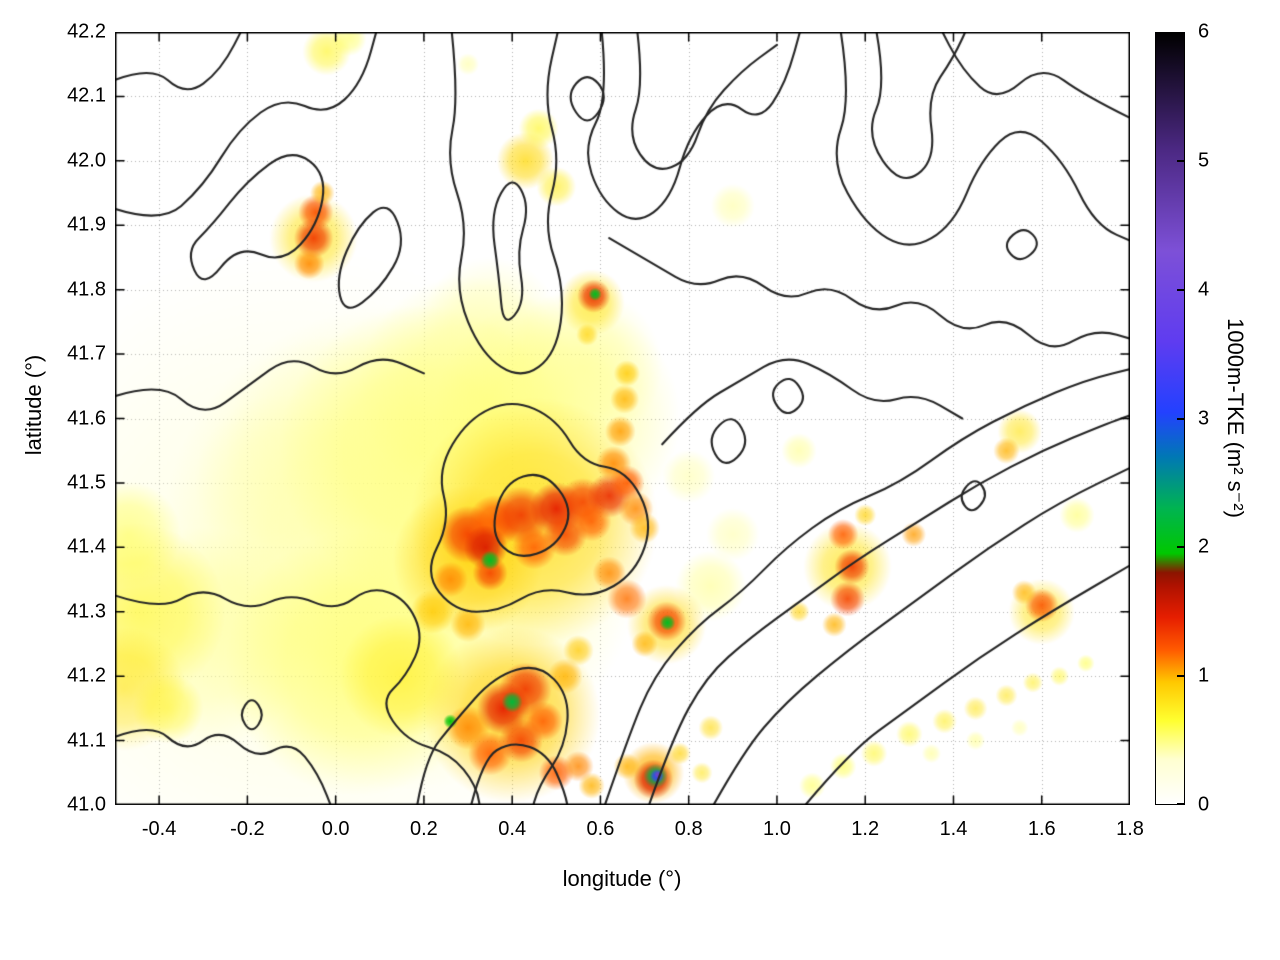 This screenshot has height=960, width=1280. Describe the element at coordinates (424, 829) in the screenshot. I see `x-tick-label: 0.2` at that location.